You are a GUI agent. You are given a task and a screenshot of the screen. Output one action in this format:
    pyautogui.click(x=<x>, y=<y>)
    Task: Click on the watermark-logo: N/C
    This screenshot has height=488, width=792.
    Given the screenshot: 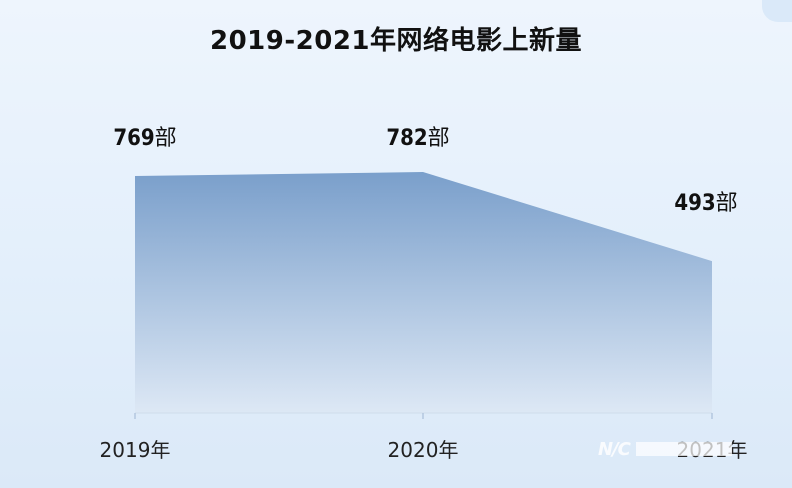 What is the action you would take?
    pyautogui.click(x=614, y=449)
    